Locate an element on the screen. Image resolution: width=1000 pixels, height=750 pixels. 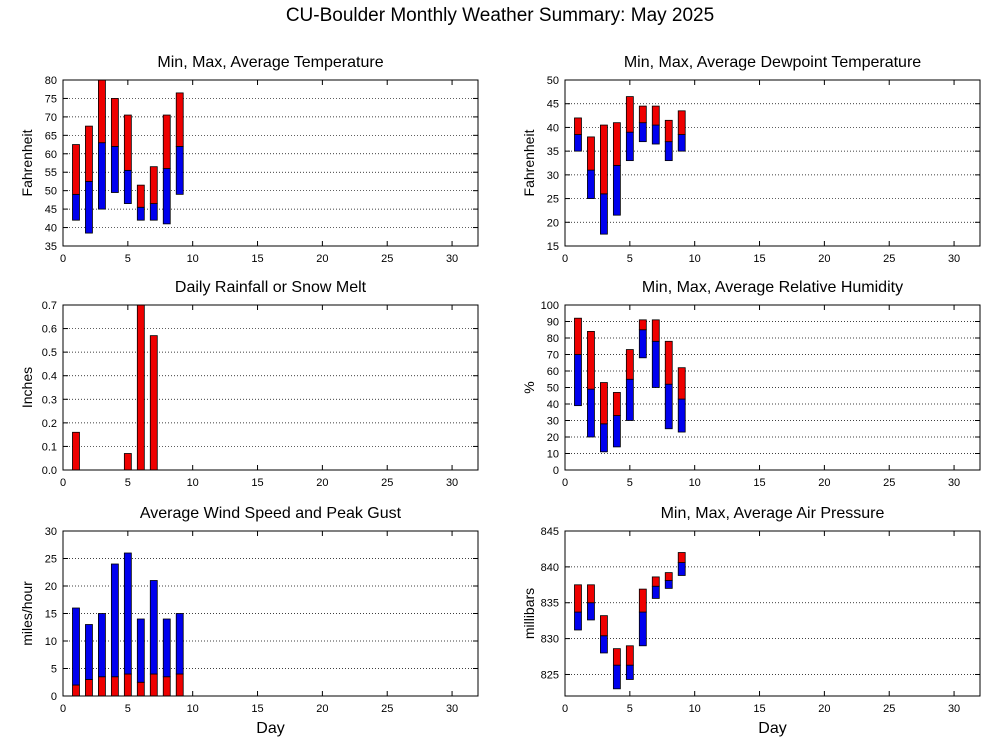
y-tick-label: 65 is located at coordinates (51, 136).